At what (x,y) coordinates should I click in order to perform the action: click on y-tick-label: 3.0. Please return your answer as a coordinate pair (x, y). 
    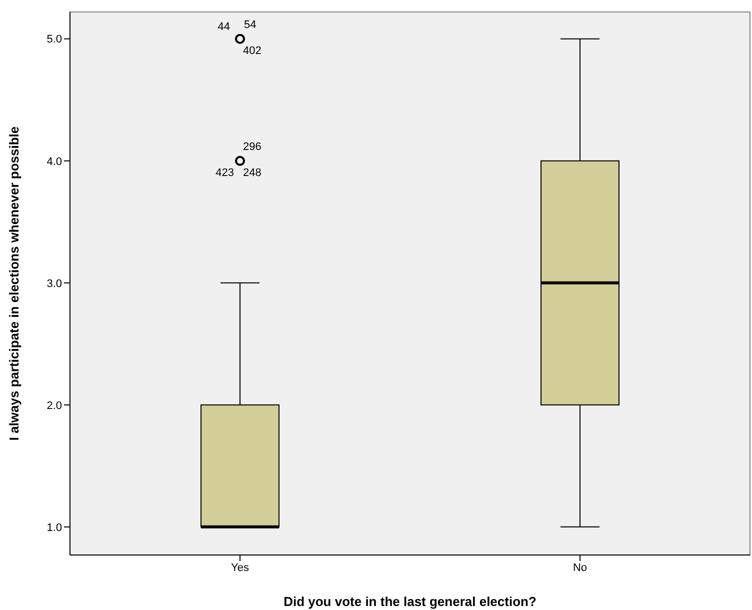
    Looking at the image, I should click on (54, 284).